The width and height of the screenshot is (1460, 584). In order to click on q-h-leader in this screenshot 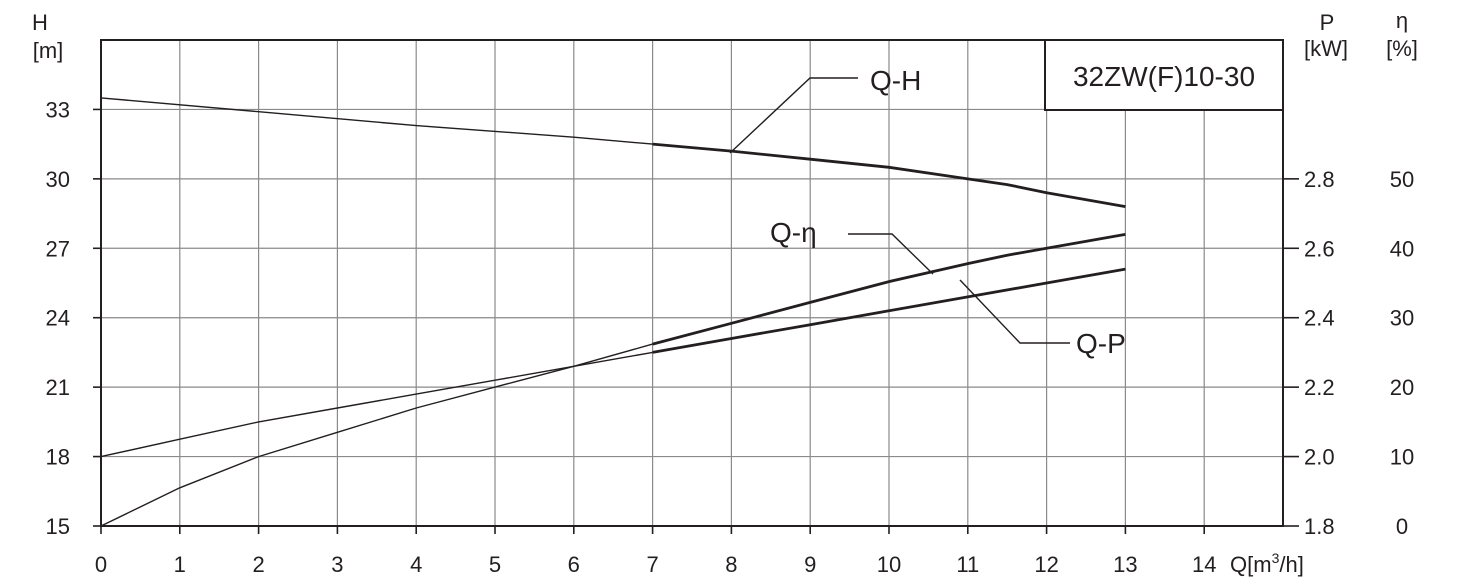, I will do `click(793, 115)`.